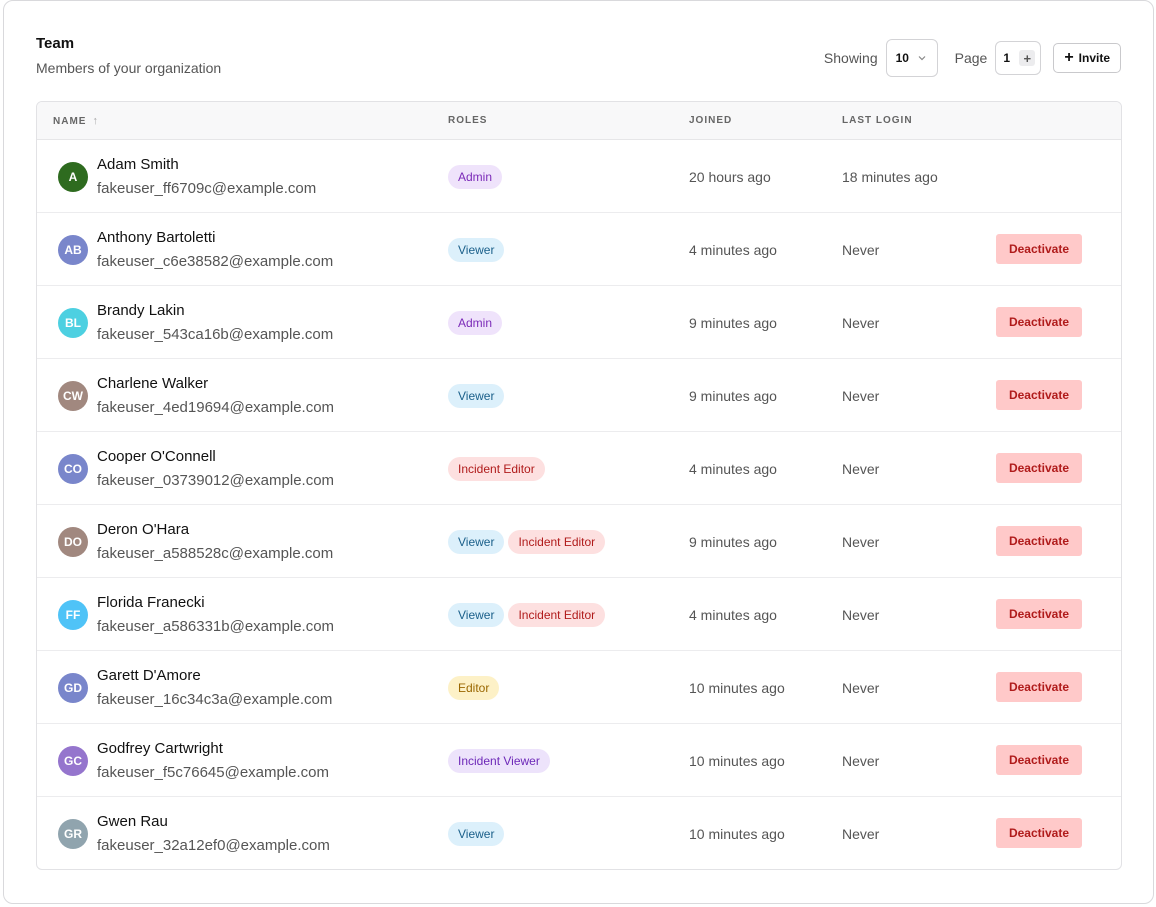 The height and width of the screenshot is (907, 1156). Describe the element at coordinates (710, 120) in the screenshot. I see `column-header-joined: JOINED` at that location.